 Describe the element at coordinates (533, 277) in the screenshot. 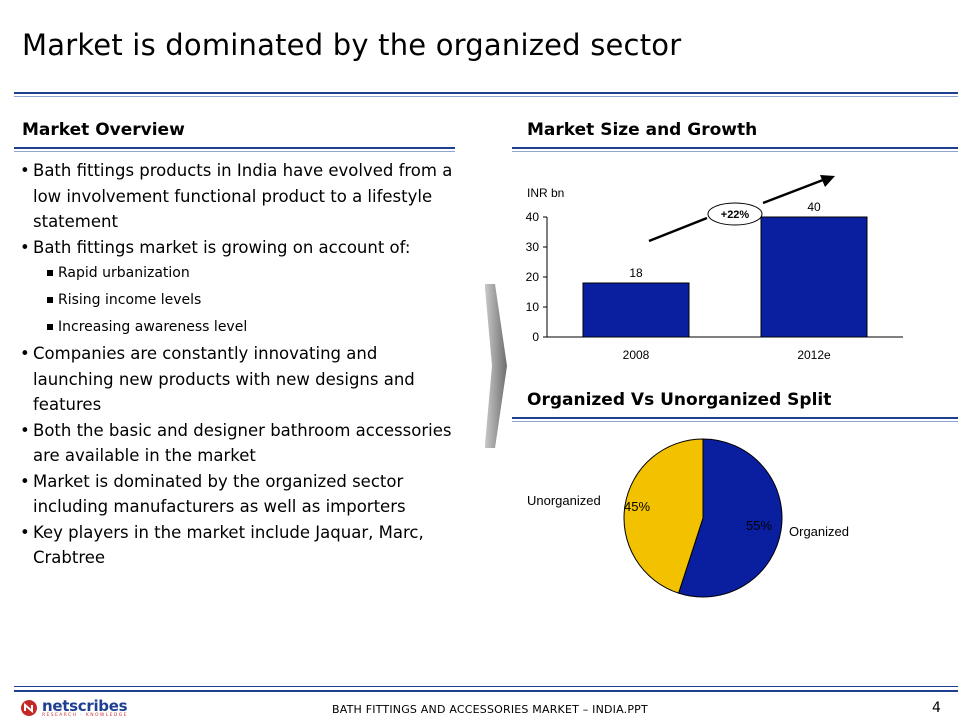

I see `y-tick-label: 20` at that location.